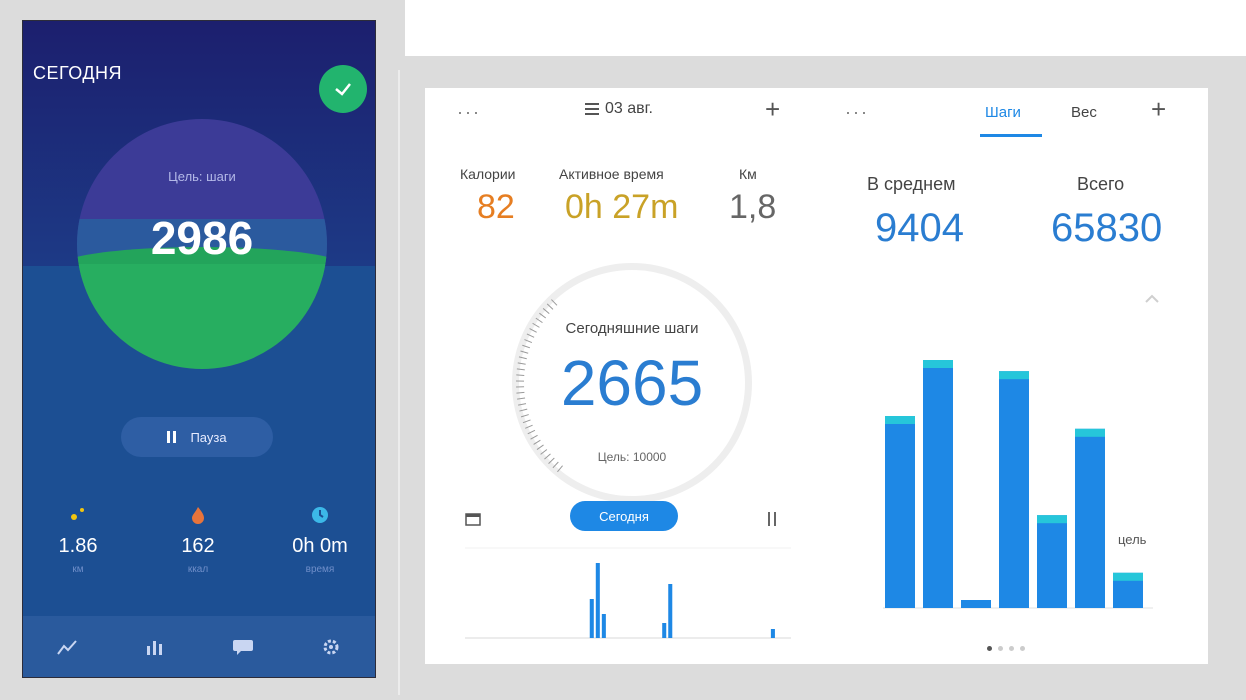 The image size is (1246, 700). Describe the element at coordinates (592, 109) in the screenshot. I see `calendar-menu-icon` at that location.